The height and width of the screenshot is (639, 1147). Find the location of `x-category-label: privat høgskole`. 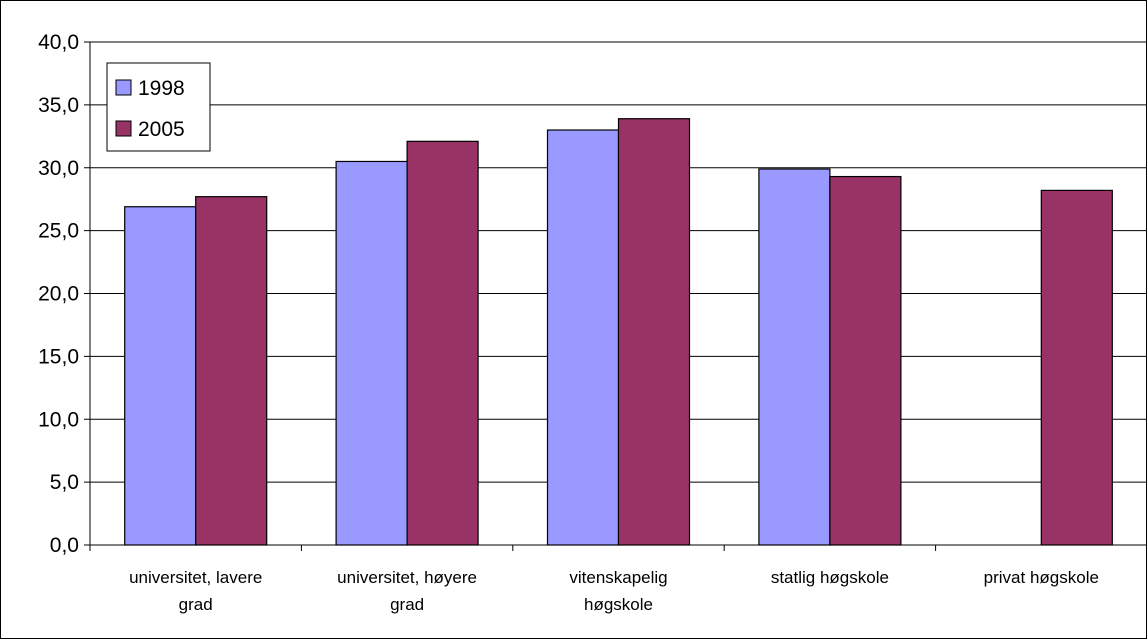

x-category-label: privat høgskole is located at coordinates (1041, 577).